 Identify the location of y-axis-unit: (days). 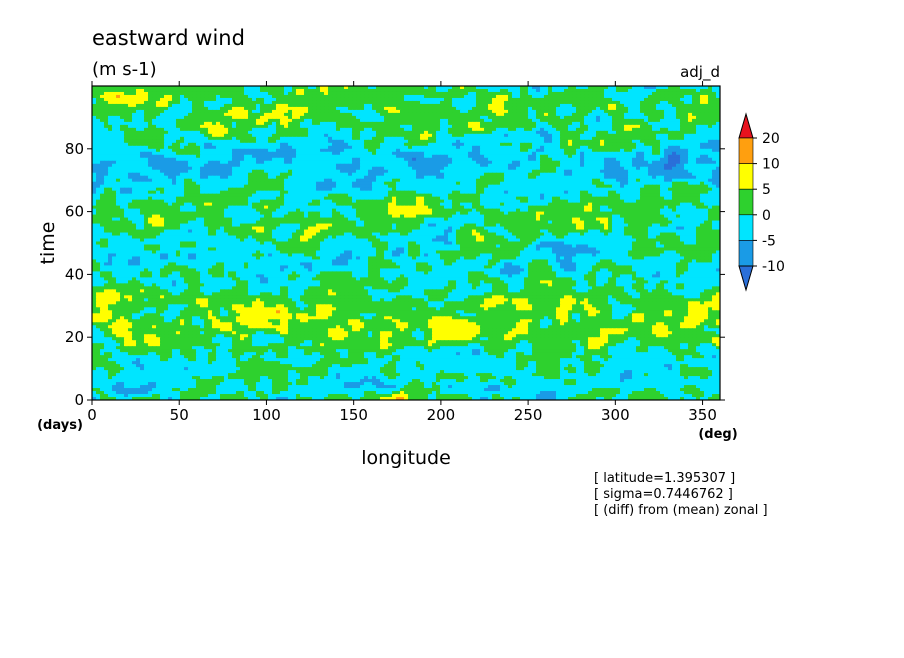
(60, 425).